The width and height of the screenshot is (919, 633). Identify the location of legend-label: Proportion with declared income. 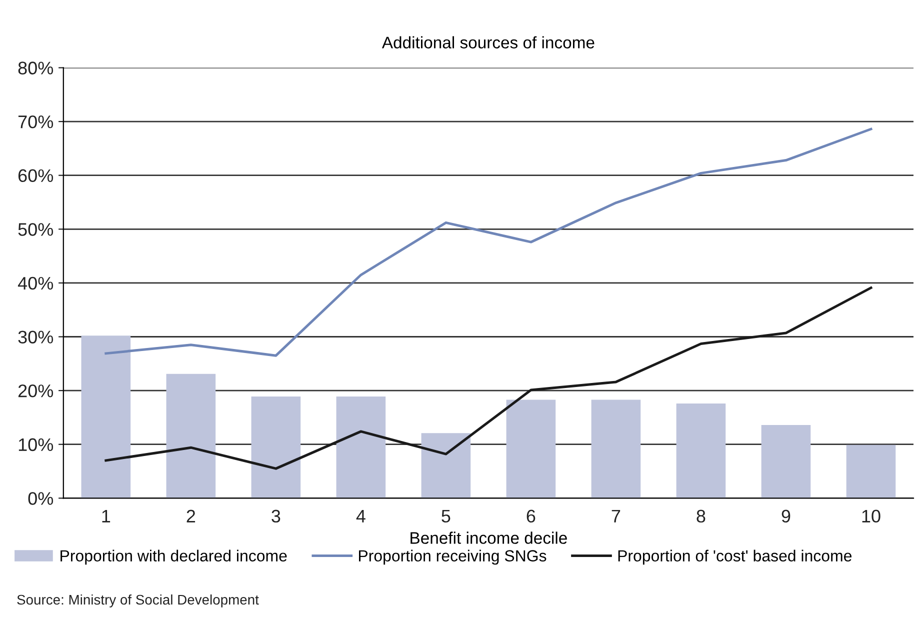
(173, 557).